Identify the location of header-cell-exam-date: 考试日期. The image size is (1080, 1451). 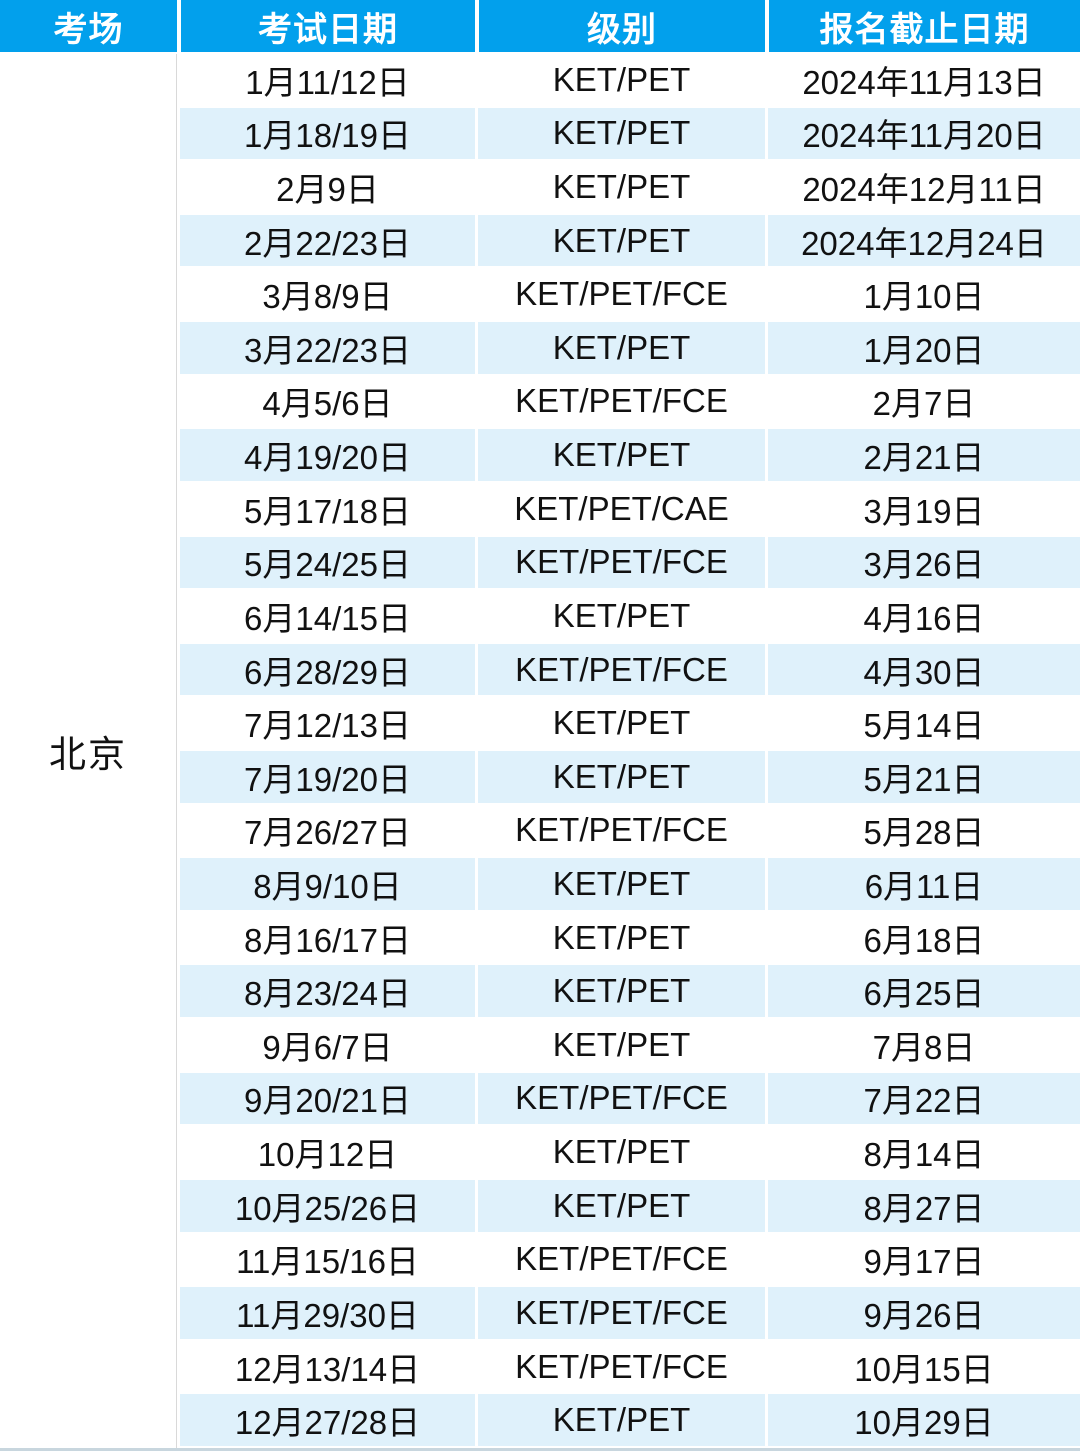
(326, 26).